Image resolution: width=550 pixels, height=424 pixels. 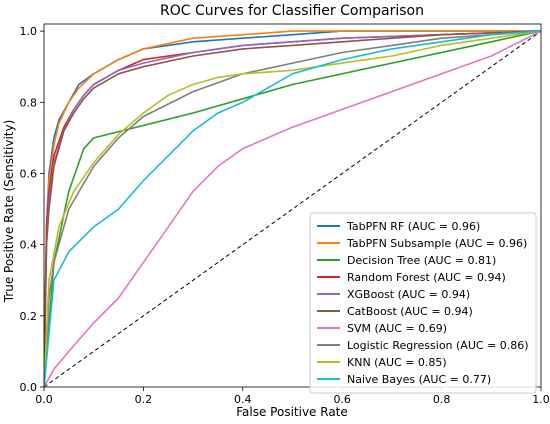 What do you see at coordinates (426, 277) in the screenshot?
I see `legend-label-4: Random Forest (AUC = 0.94)` at bounding box center [426, 277].